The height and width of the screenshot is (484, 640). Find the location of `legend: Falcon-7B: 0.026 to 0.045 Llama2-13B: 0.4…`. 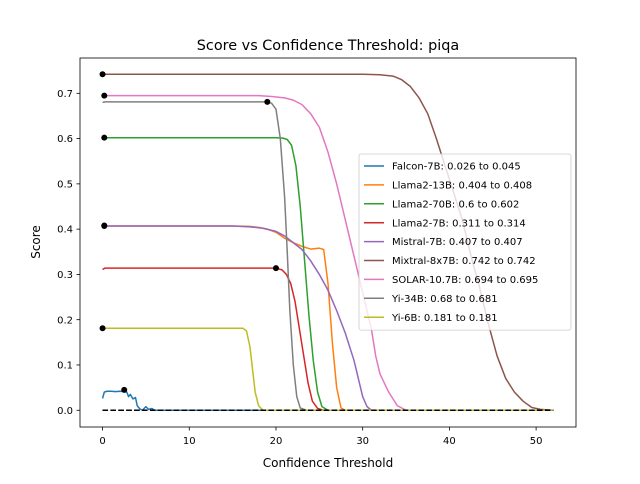

legend: Falcon-7B: 0.026 to 0.045 Llama2-13B: 0.4… is located at coordinates (465, 242).